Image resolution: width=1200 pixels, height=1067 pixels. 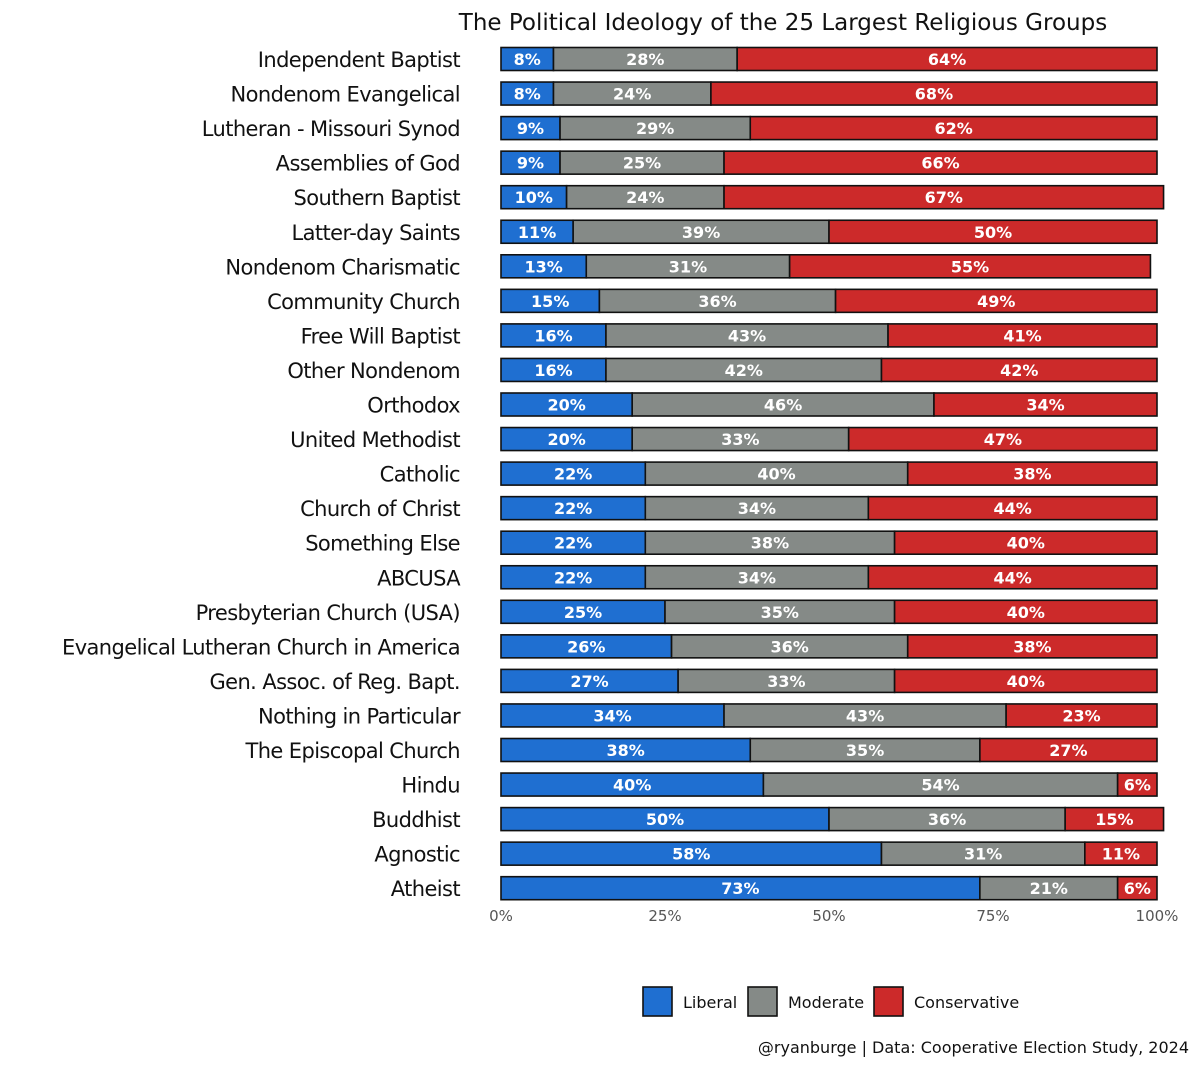 I want to click on category-label: Agnostic, so click(x=417, y=855).